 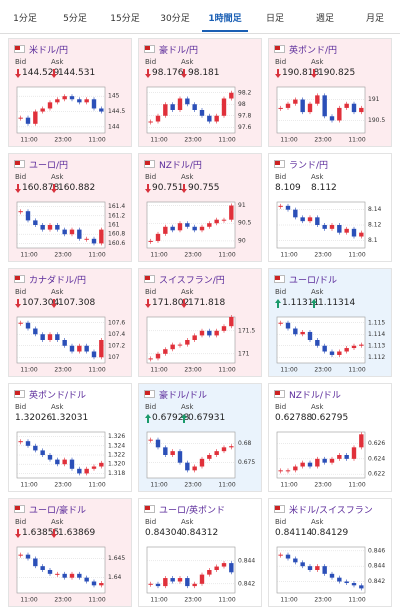 What do you see at coordinates (49, 166) in the screenshot?
I see `pair-name: ユーロ/円` at bounding box center [49, 166].